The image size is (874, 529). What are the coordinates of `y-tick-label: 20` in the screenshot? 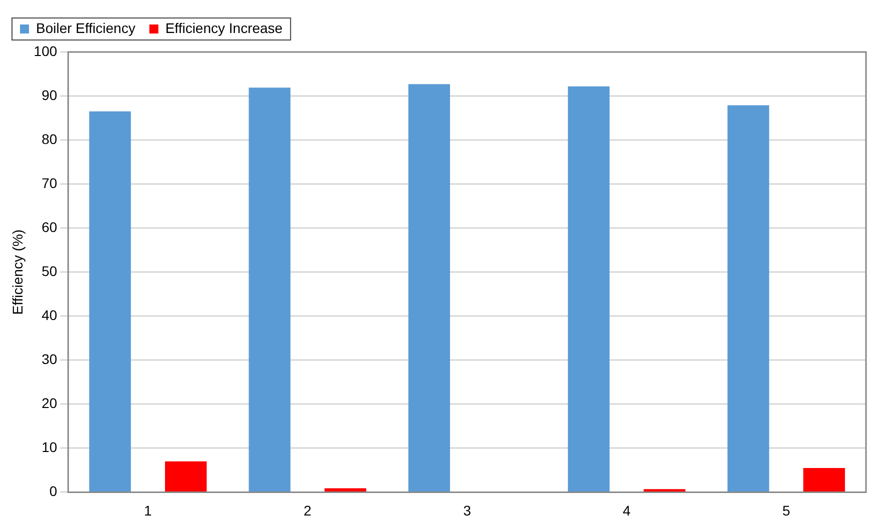 It's located at (50, 403).